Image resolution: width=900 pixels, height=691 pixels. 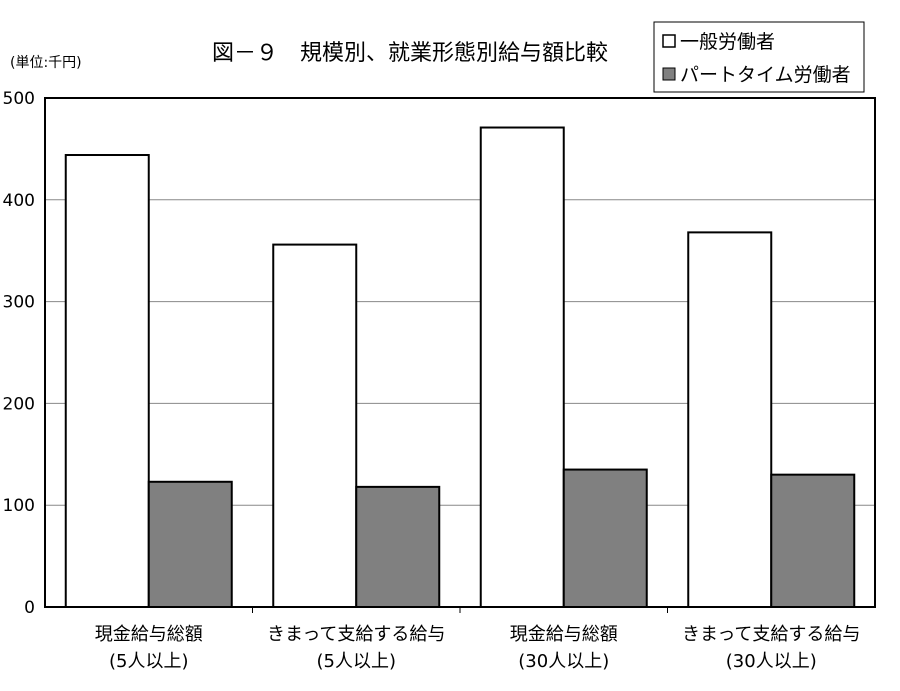 What do you see at coordinates (765, 75) in the screenshot?
I see `legend-label-1: パートタイム労働者` at bounding box center [765, 75].